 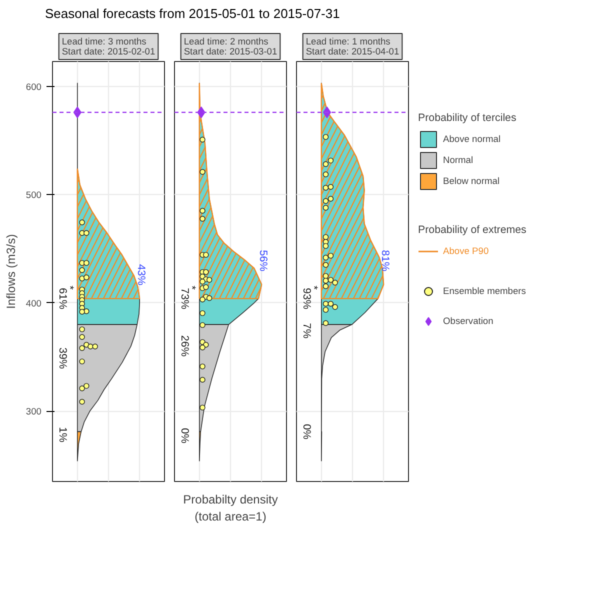 What do you see at coordinates (471, 181) in the screenshot?
I see `legend-label: Below normal` at bounding box center [471, 181].